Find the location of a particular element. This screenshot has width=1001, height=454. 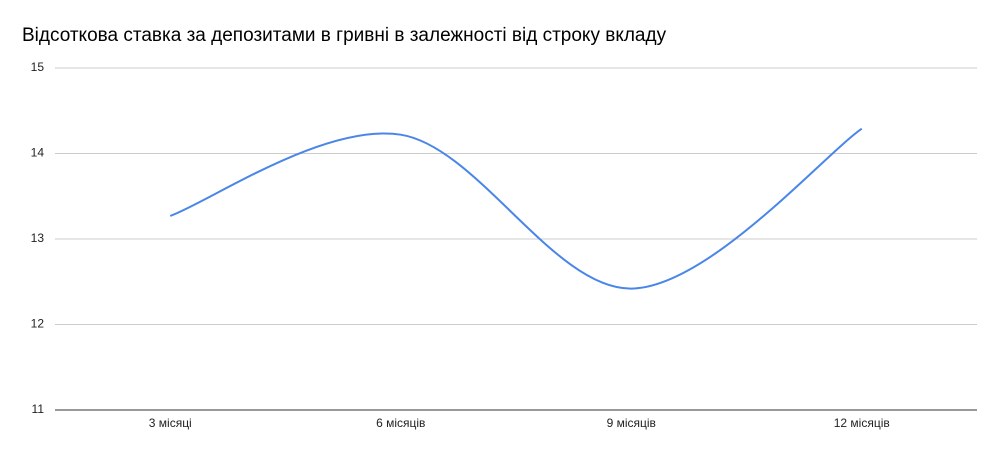

x-tick-label: 6 місяців is located at coordinates (400, 423).